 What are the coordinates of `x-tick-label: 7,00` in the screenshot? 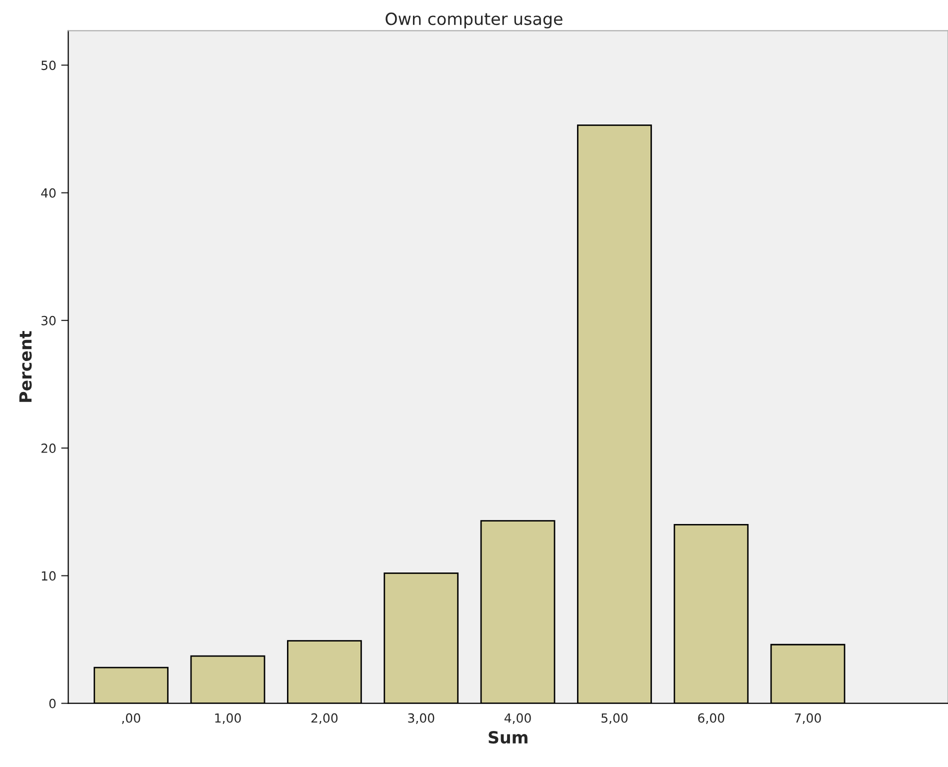 It's located at (807, 718).